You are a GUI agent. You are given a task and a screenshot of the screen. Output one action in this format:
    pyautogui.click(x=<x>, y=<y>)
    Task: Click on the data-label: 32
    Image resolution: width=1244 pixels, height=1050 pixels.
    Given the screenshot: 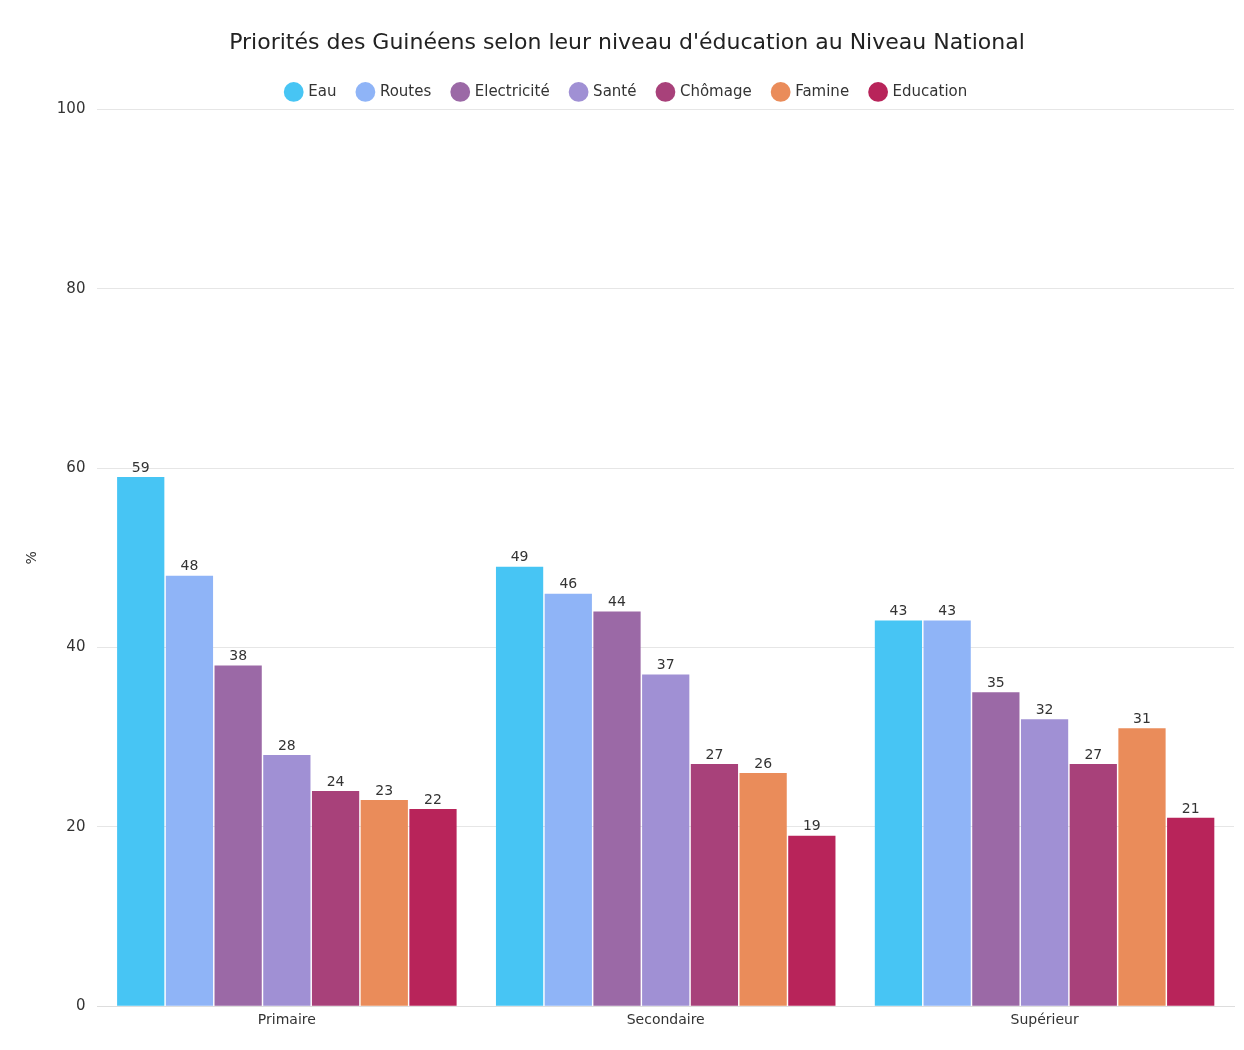 What is the action you would take?
    pyautogui.click(x=1044, y=708)
    